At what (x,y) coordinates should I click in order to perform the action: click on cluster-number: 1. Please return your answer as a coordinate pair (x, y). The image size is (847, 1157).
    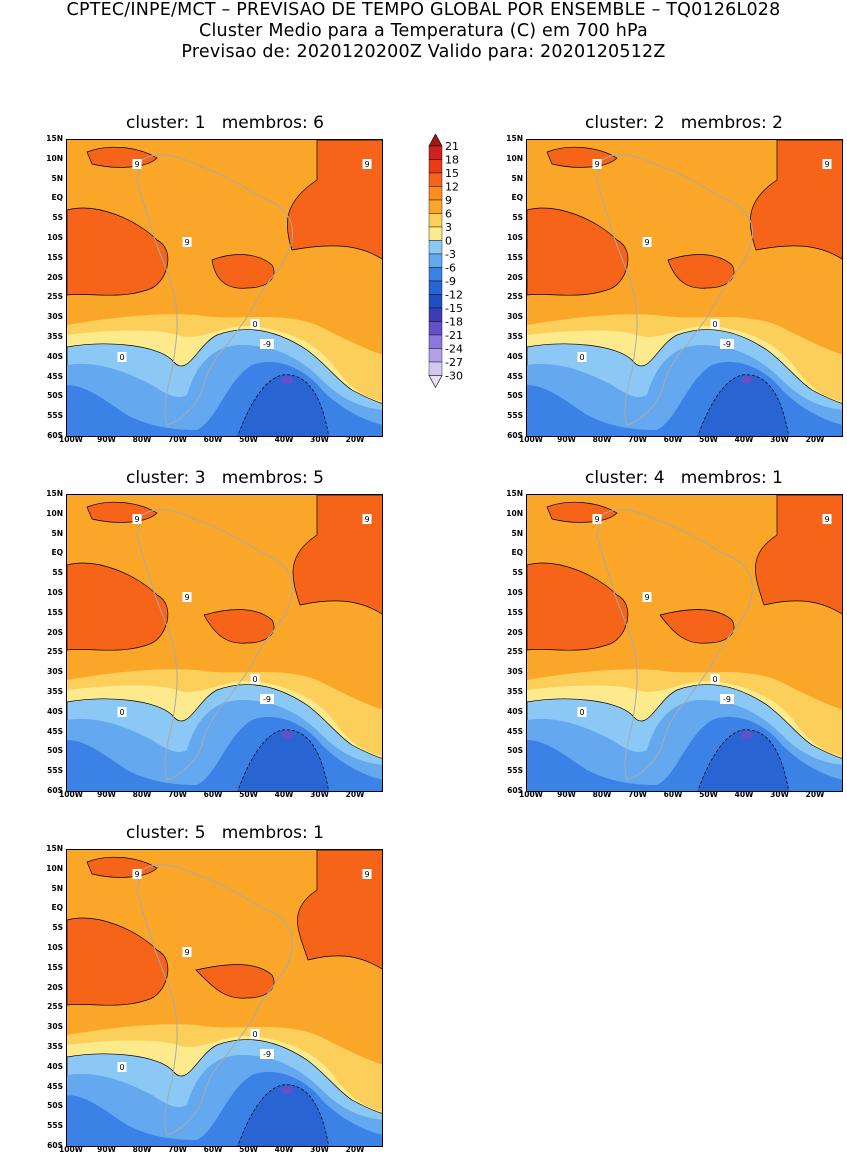
    Looking at the image, I should click on (200, 123).